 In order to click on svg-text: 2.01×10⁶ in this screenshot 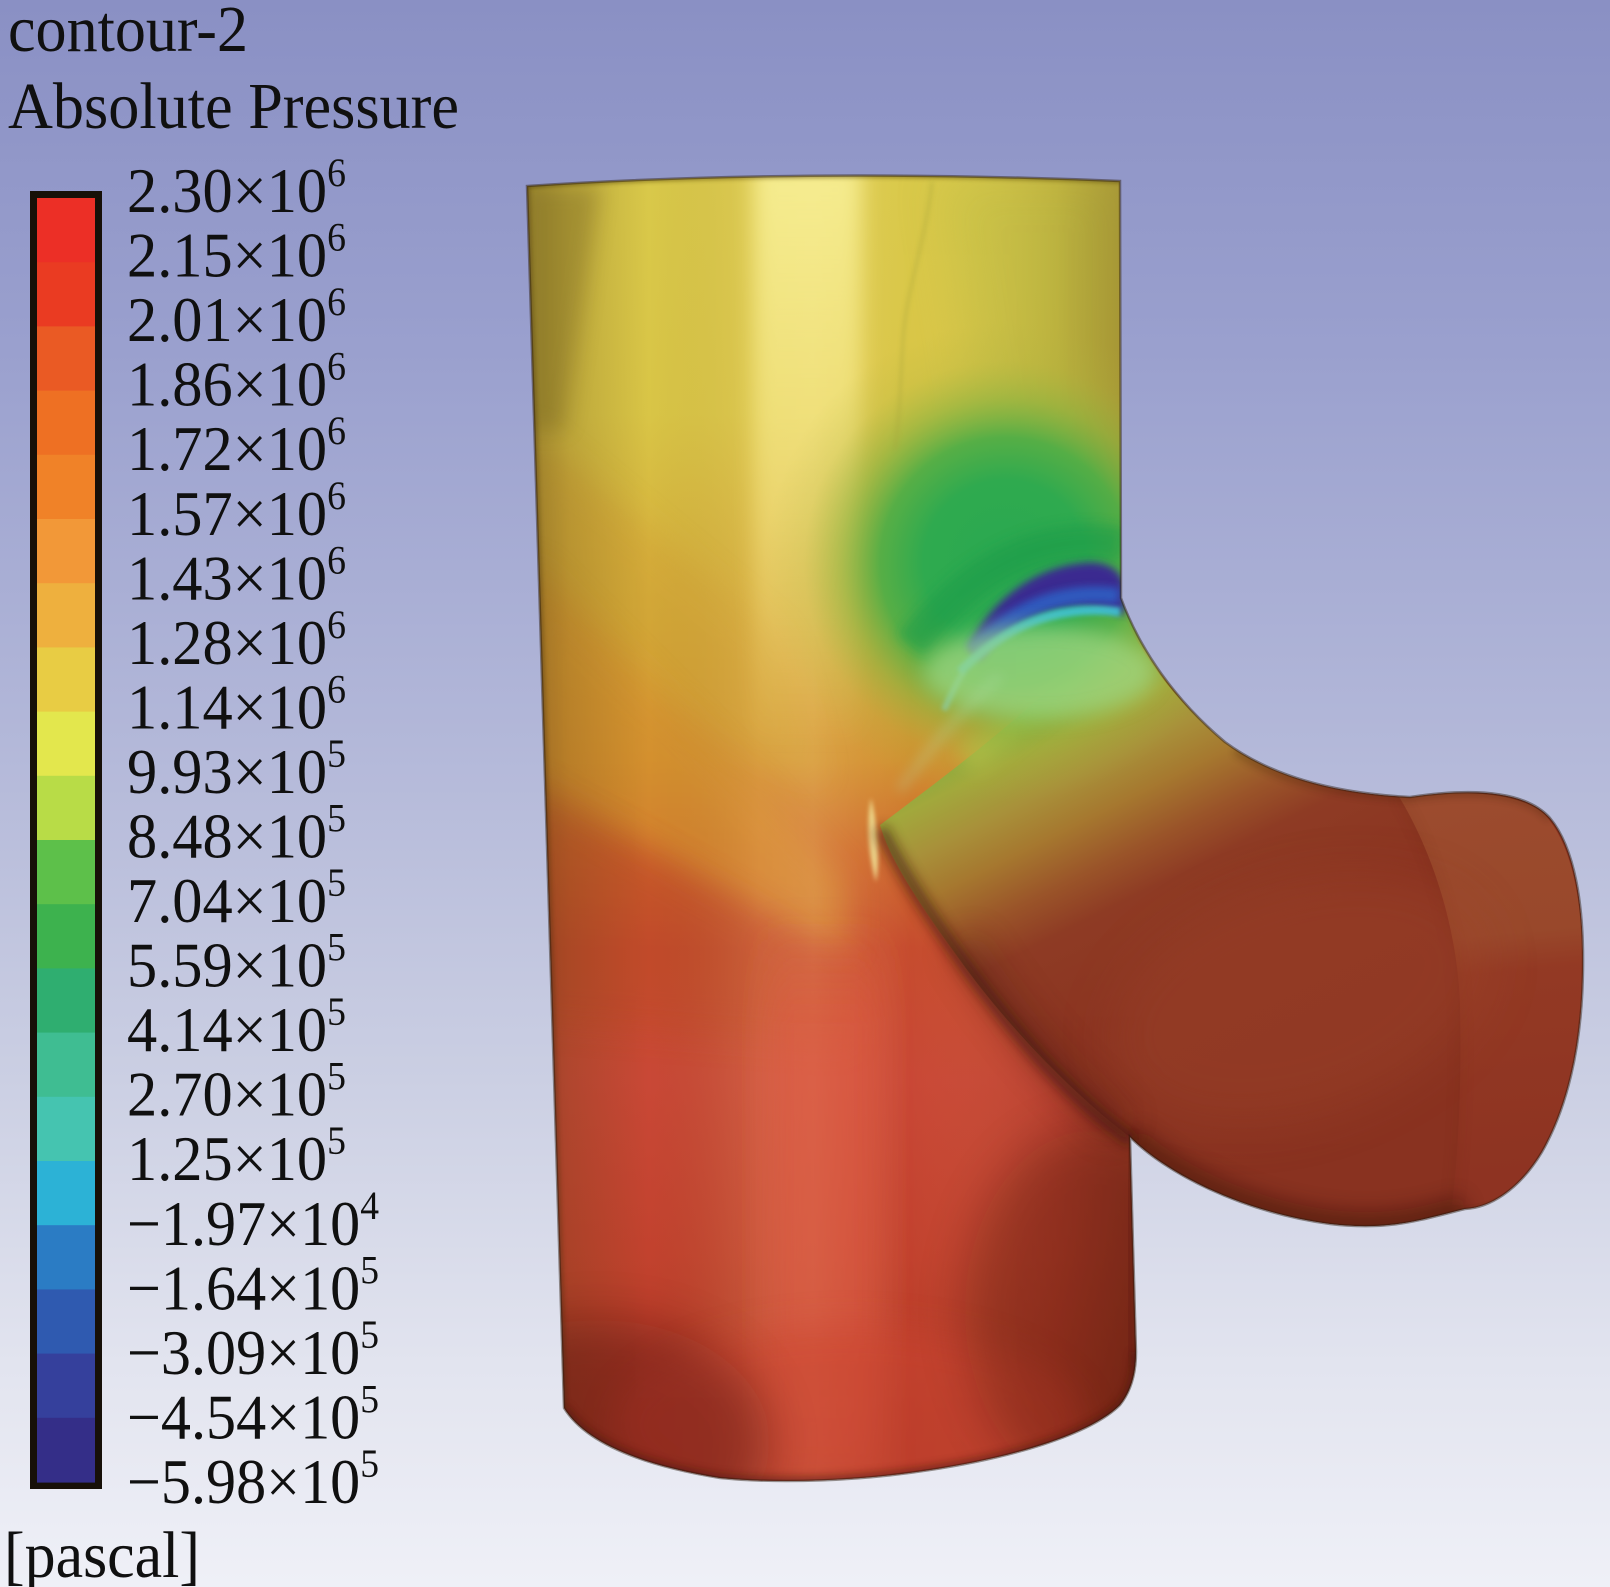, I will do `click(236, 317)`.